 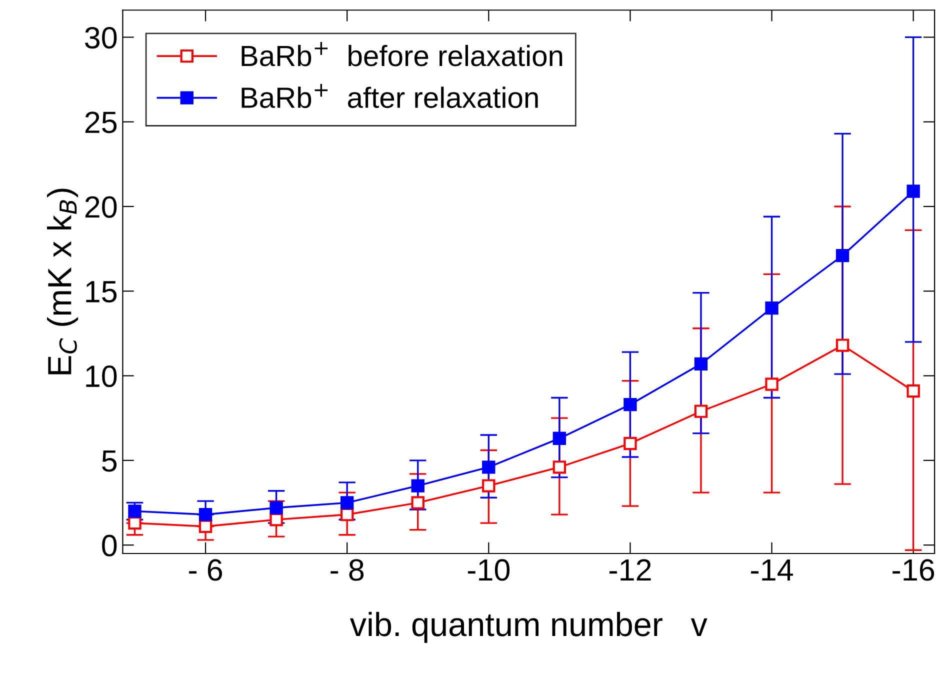 I want to click on y-tick-label: 5, so click(x=109, y=461).